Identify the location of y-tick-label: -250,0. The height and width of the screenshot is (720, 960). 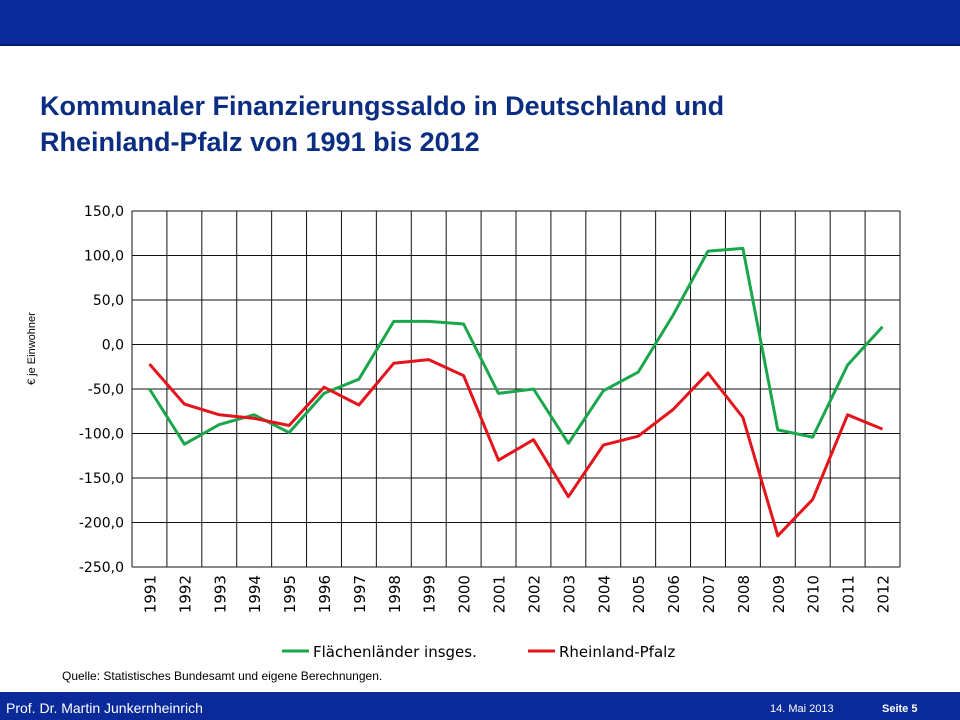
(101, 568).